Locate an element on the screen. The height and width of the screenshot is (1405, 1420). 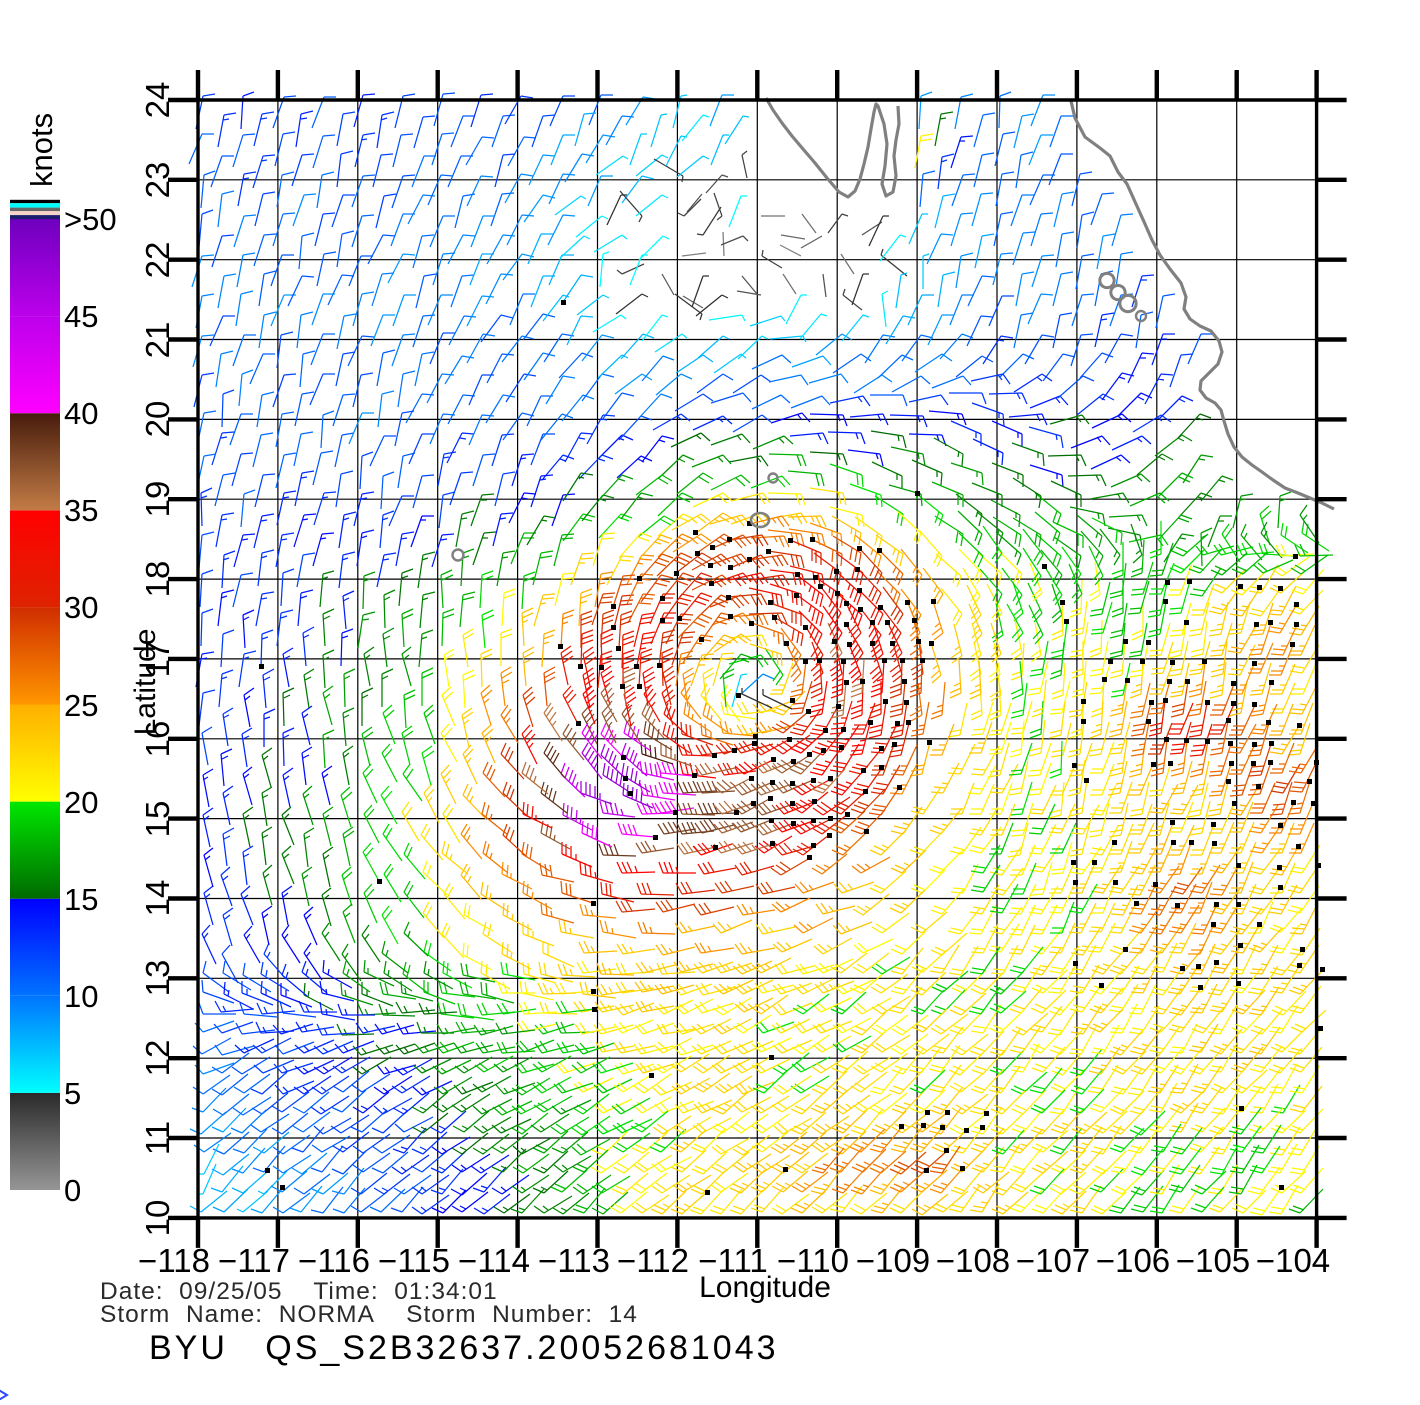
svg-text: −110 is located at coordinates (813, 1260).